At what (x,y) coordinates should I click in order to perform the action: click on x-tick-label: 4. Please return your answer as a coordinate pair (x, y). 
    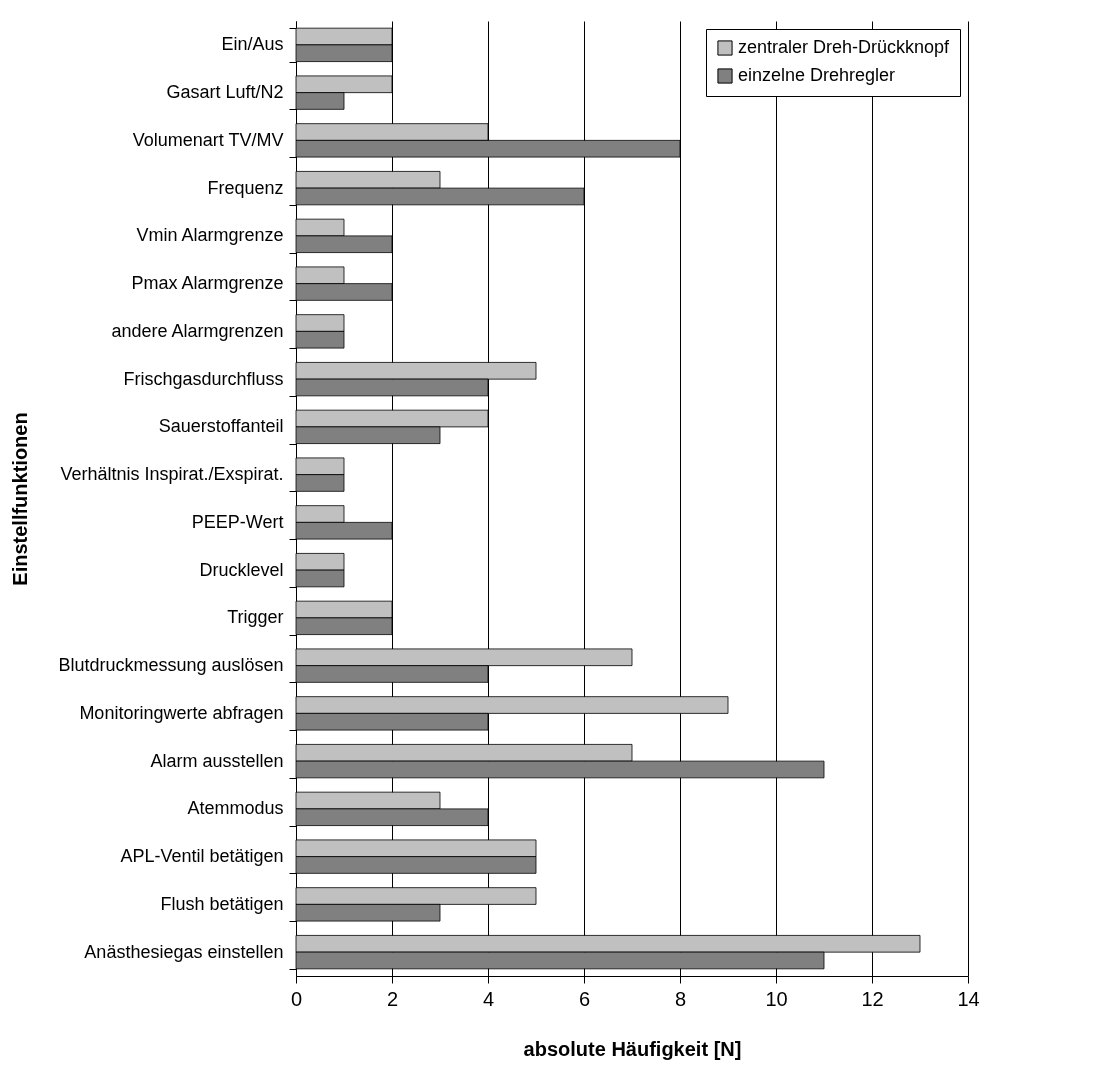
    Looking at the image, I should click on (488, 998).